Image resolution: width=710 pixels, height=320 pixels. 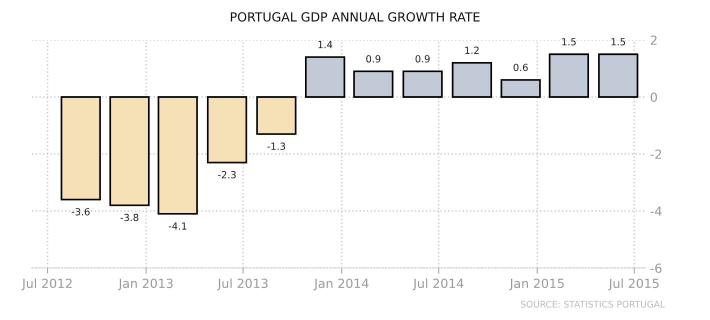 What do you see at coordinates (521, 68) in the screenshot?
I see `data-label: 0.6` at bounding box center [521, 68].